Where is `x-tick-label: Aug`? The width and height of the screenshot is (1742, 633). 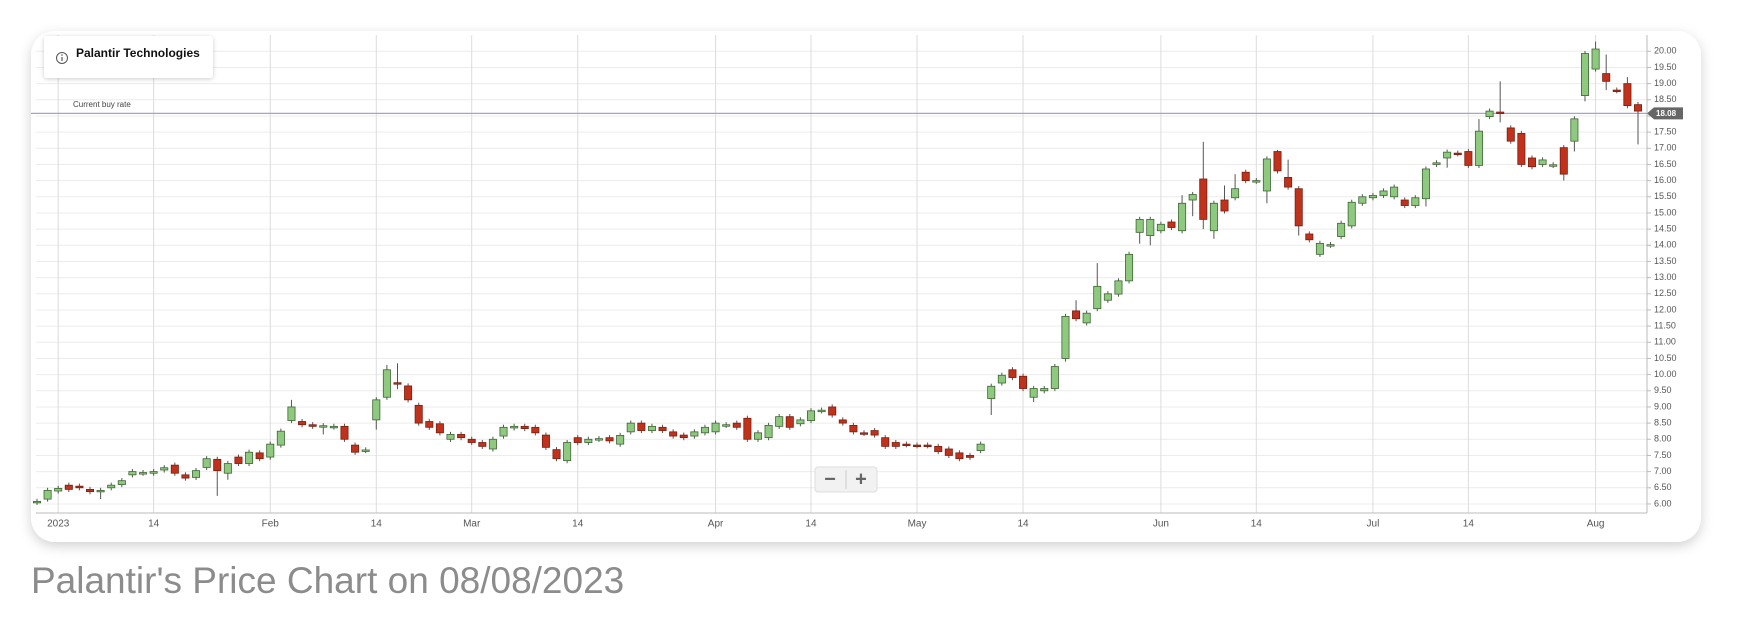
x-tick-label: Aug is located at coordinates (1596, 524).